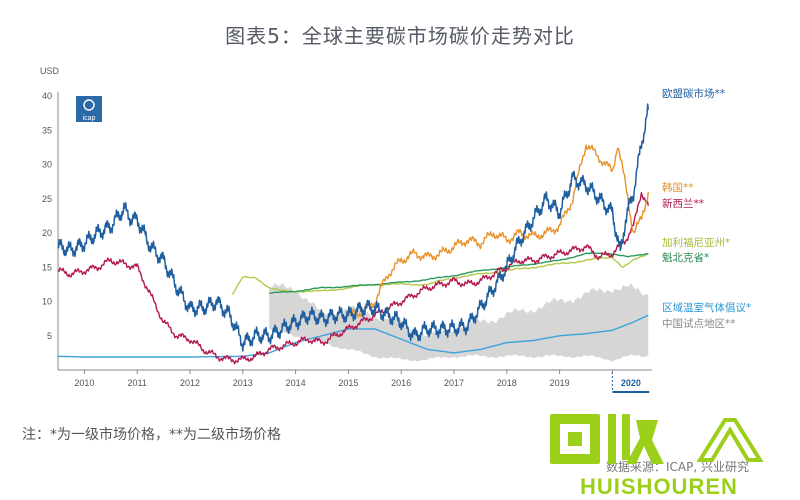 Image resolution: width=800 pixels, height=500 pixels. I want to click on y-tick-label: 10, so click(47, 302).